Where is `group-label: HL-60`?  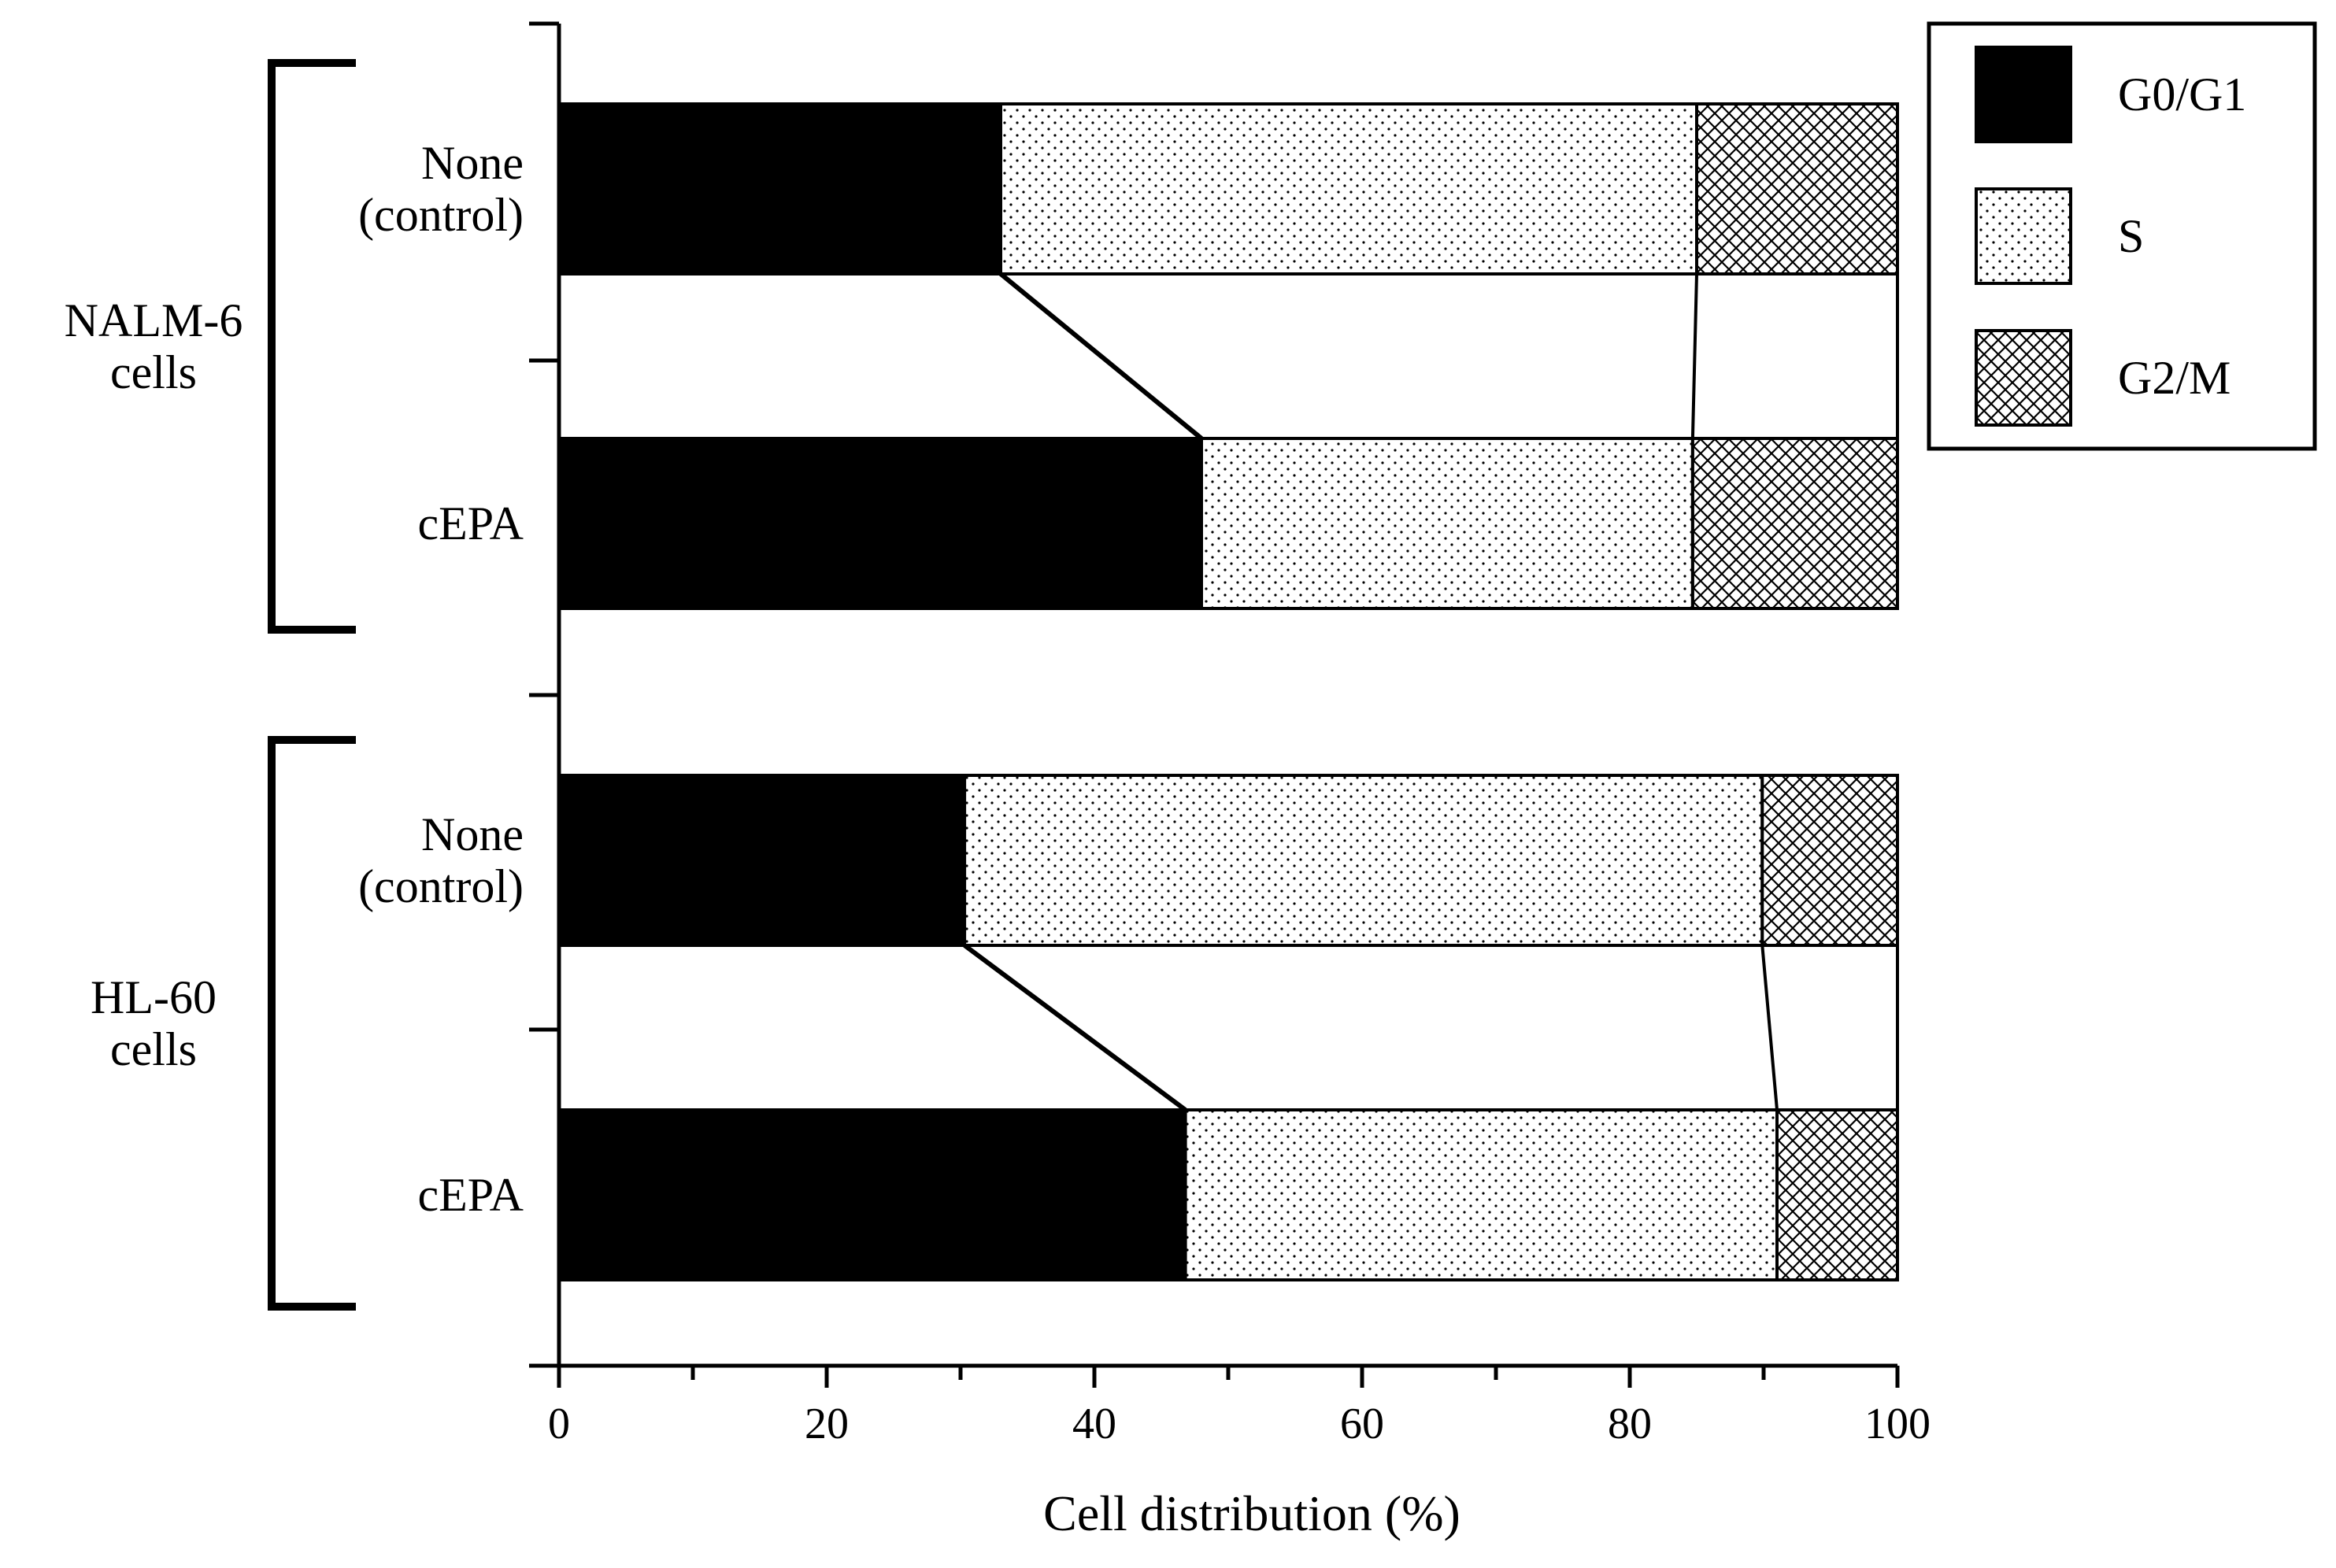
group-label: HL-60 is located at coordinates (154, 997).